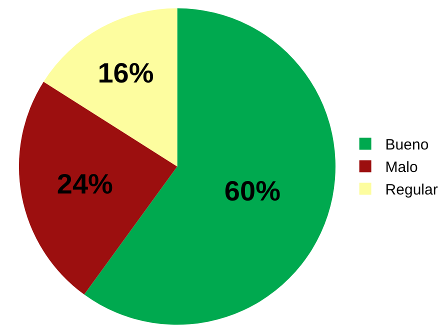  What do you see at coordinates (401, 167) in the screenshot?
I see `legend-label: Malo` at bounding box center [401, 167].